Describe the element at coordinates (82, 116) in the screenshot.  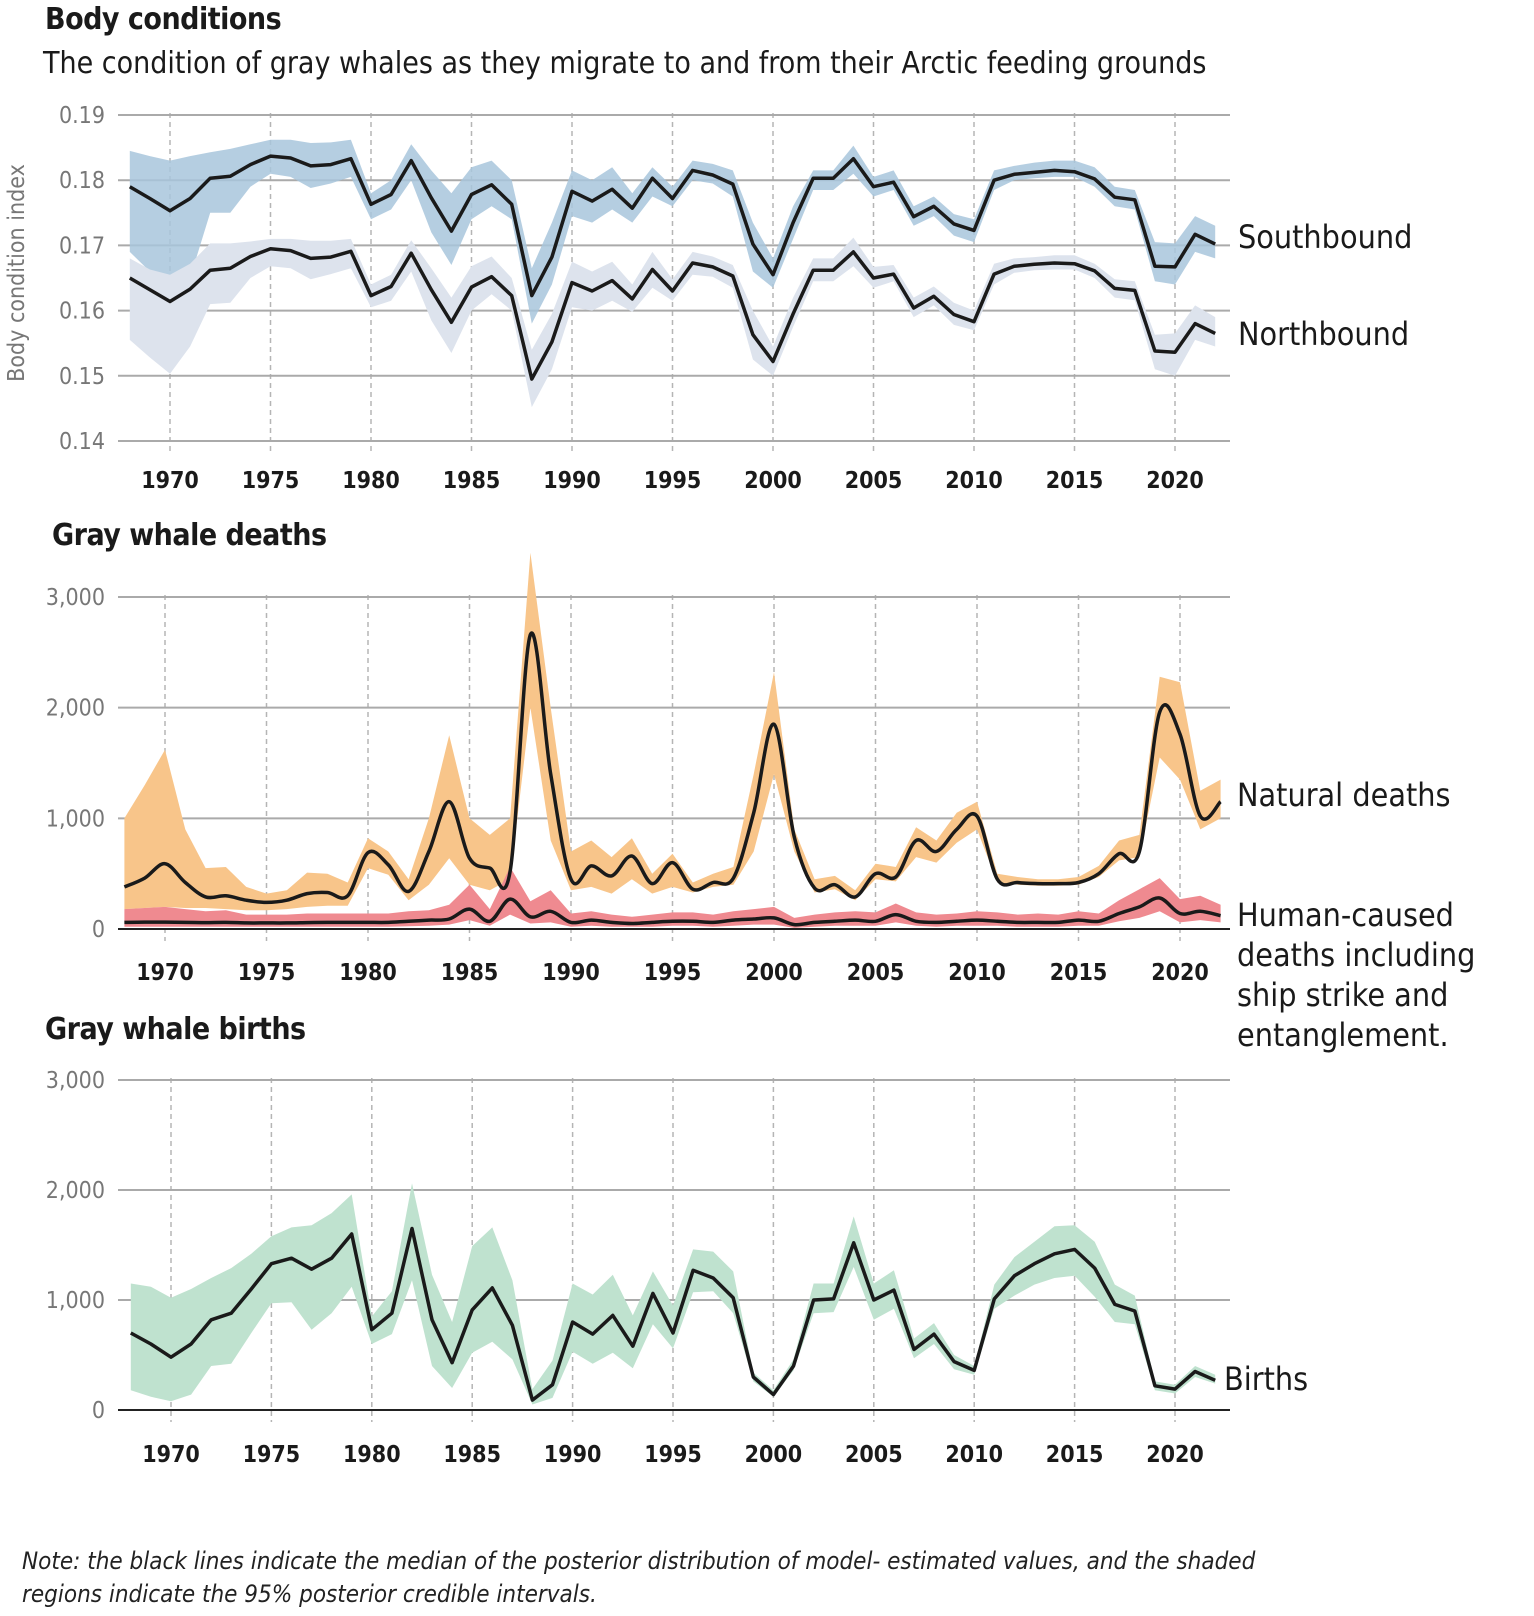
I see `y-tick-label: 0.19` at that location.